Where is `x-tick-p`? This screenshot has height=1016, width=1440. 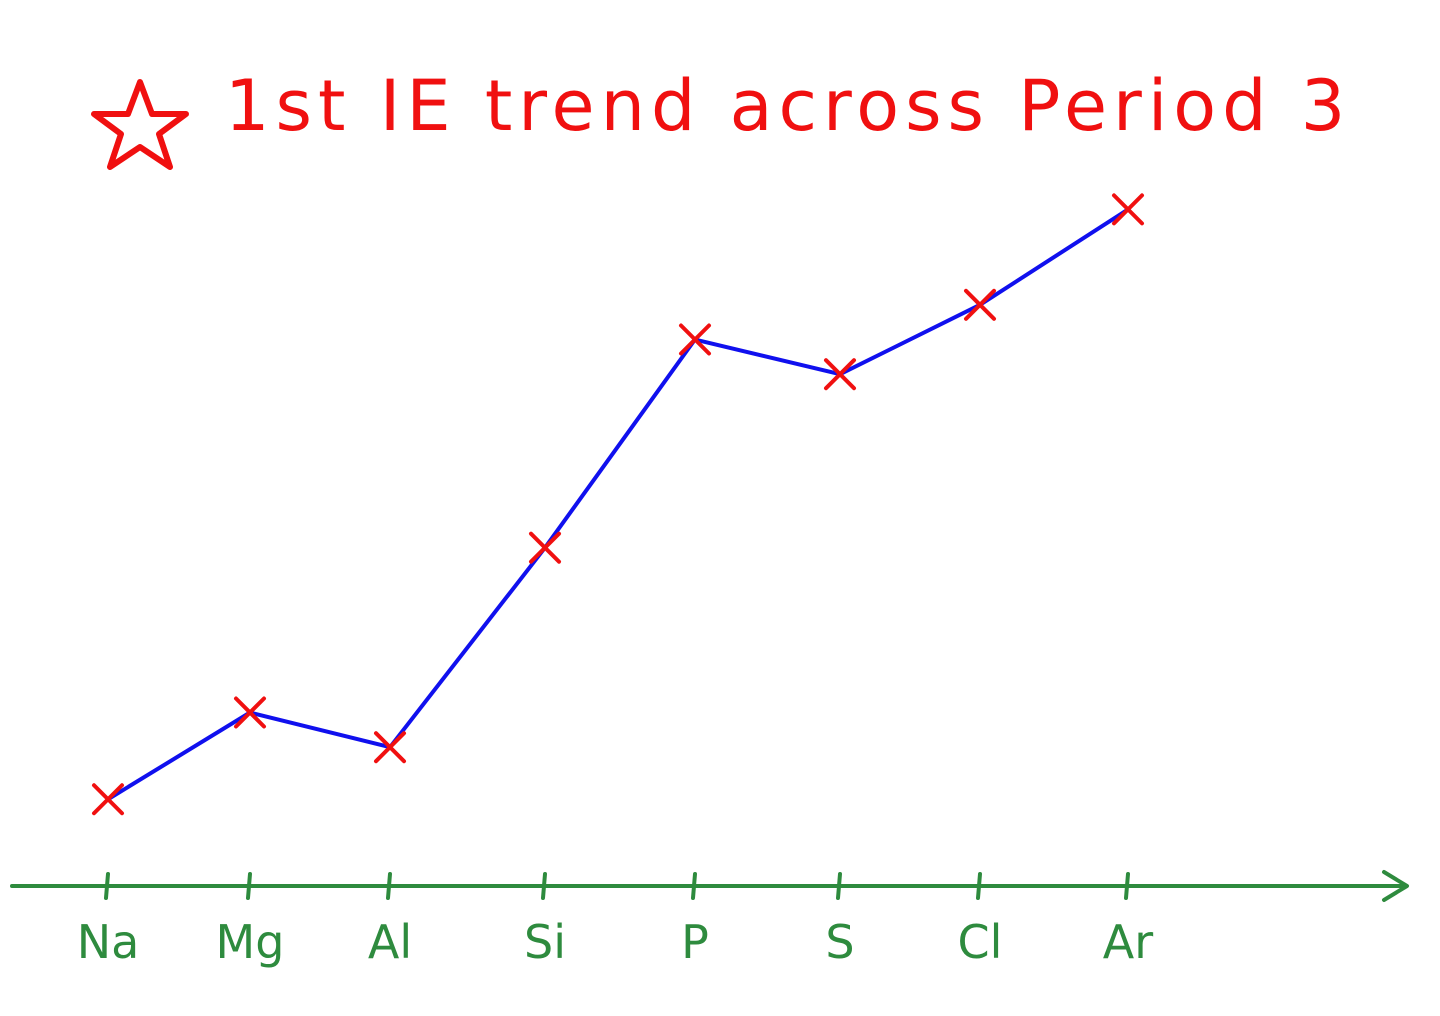
x-tick-p is located at coordinates (694, 886).